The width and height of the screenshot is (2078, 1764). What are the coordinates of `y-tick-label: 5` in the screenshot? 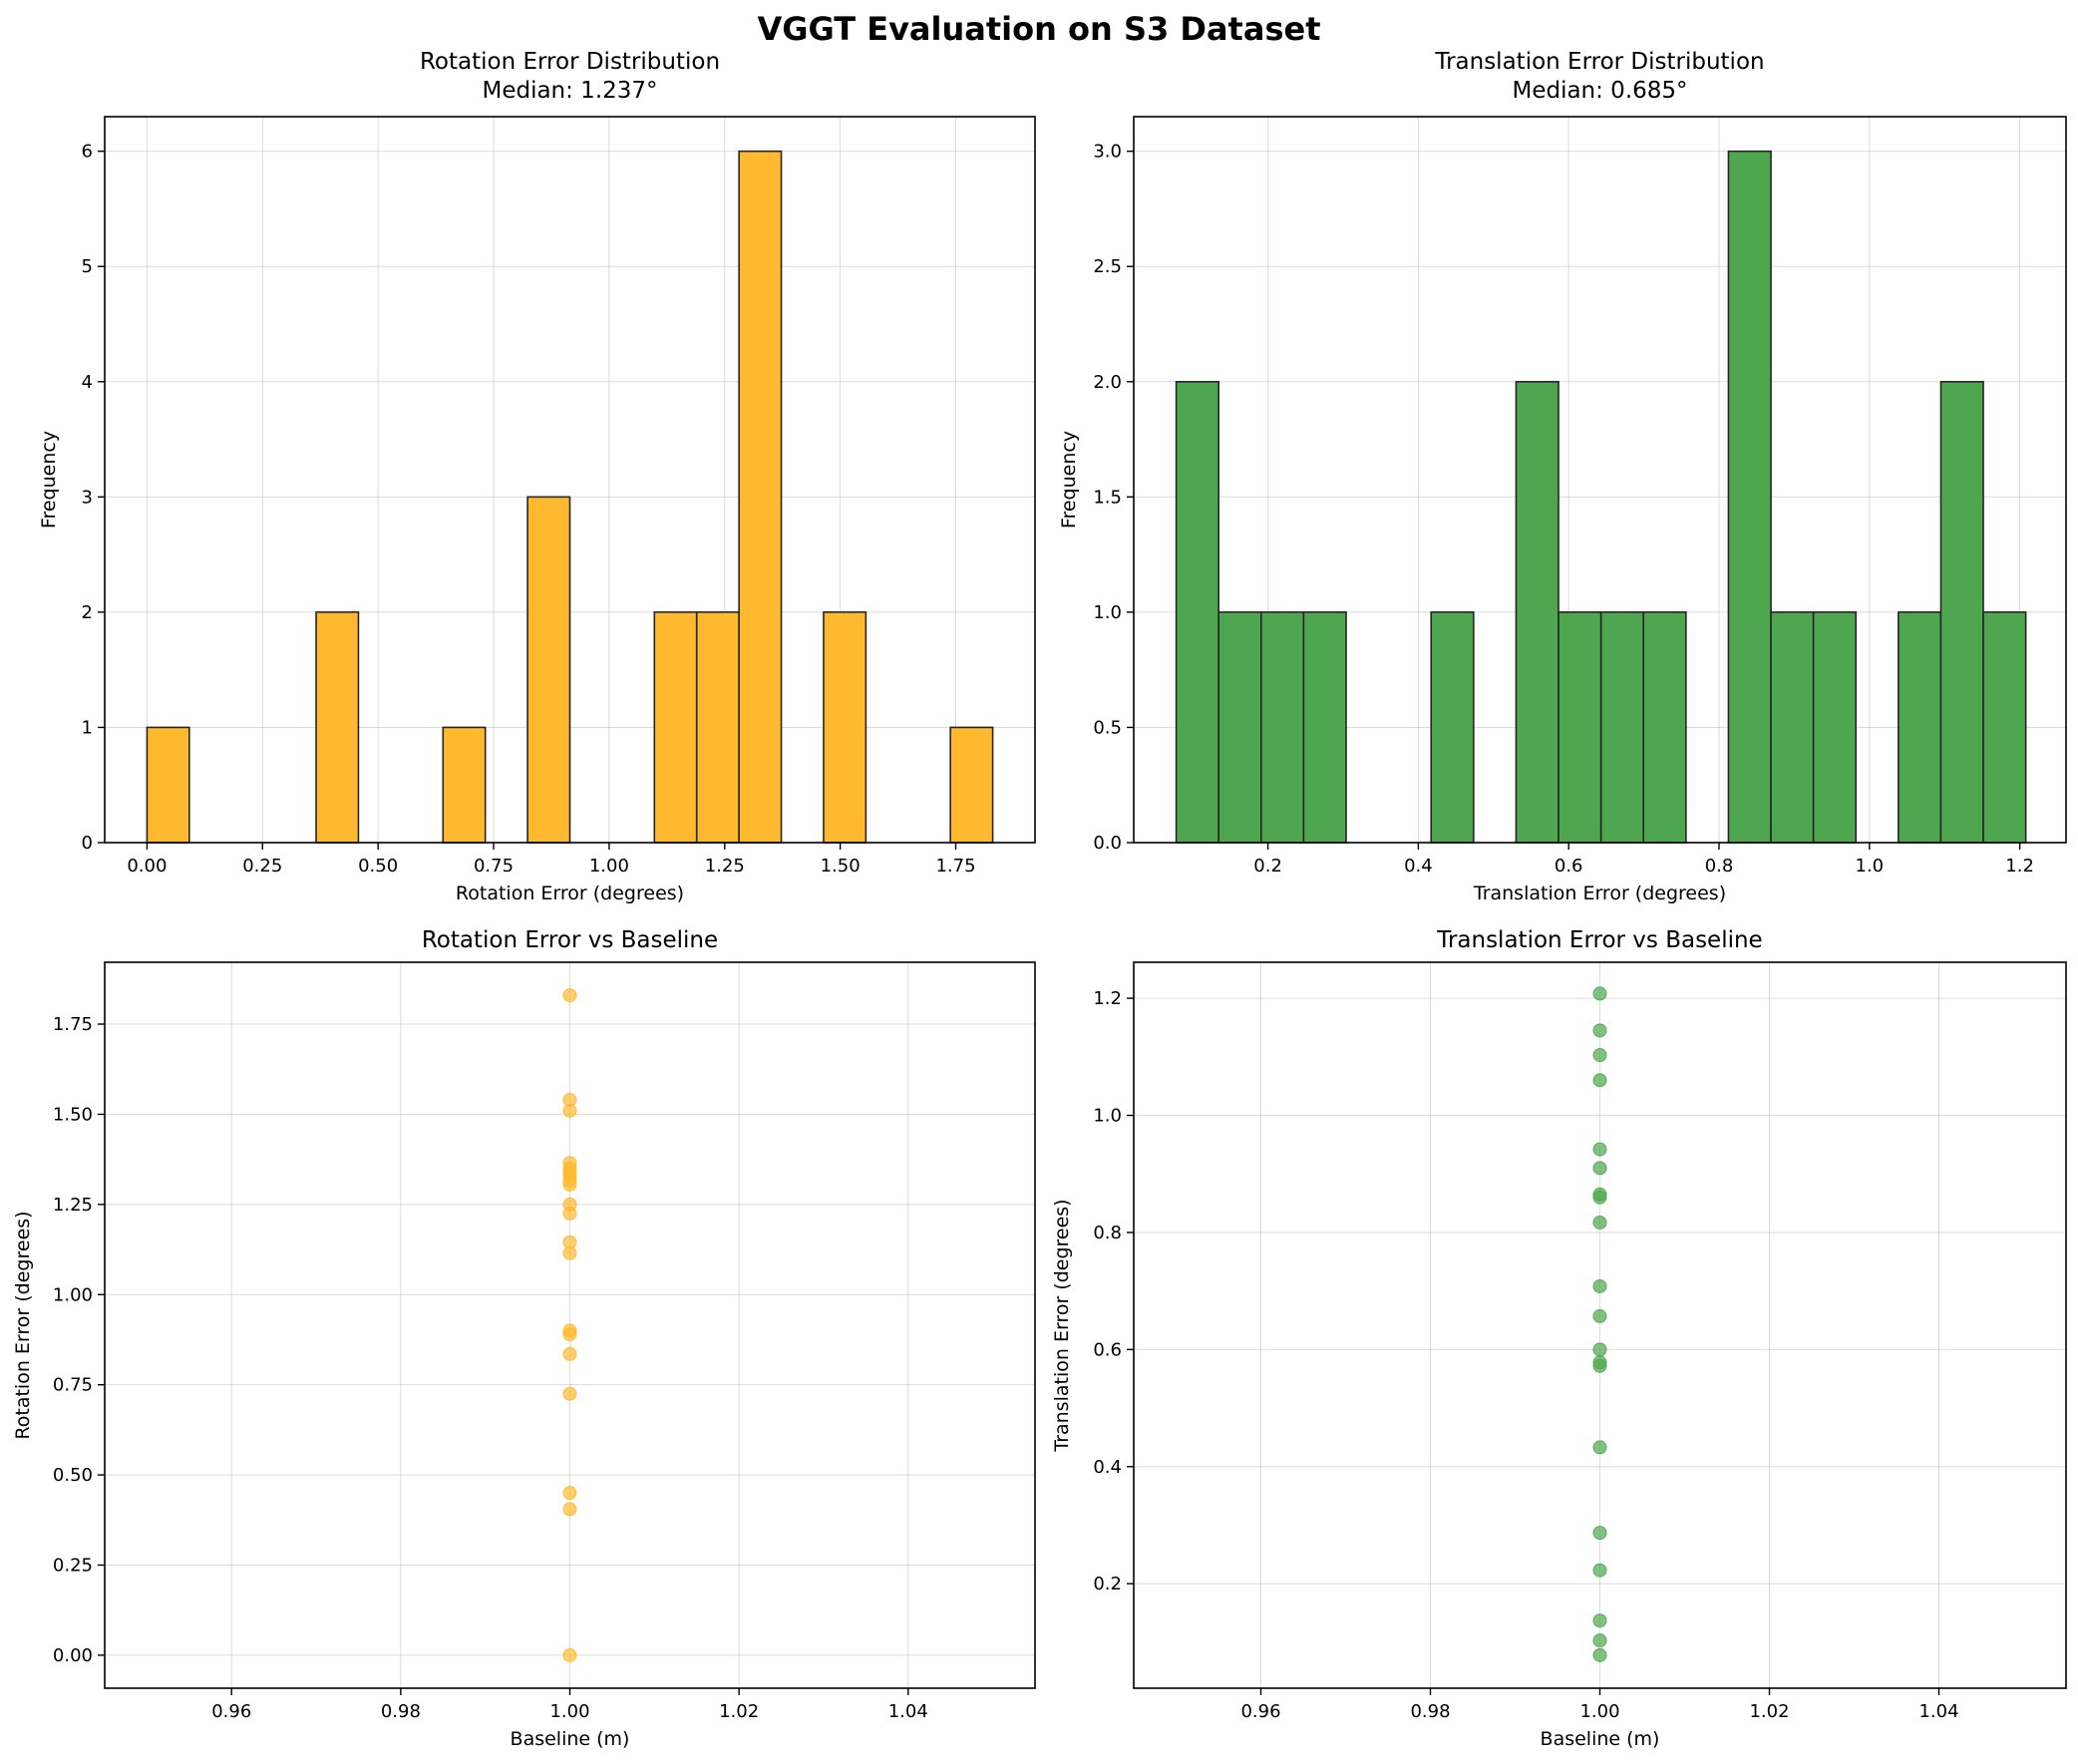 It's located at (88, 267).